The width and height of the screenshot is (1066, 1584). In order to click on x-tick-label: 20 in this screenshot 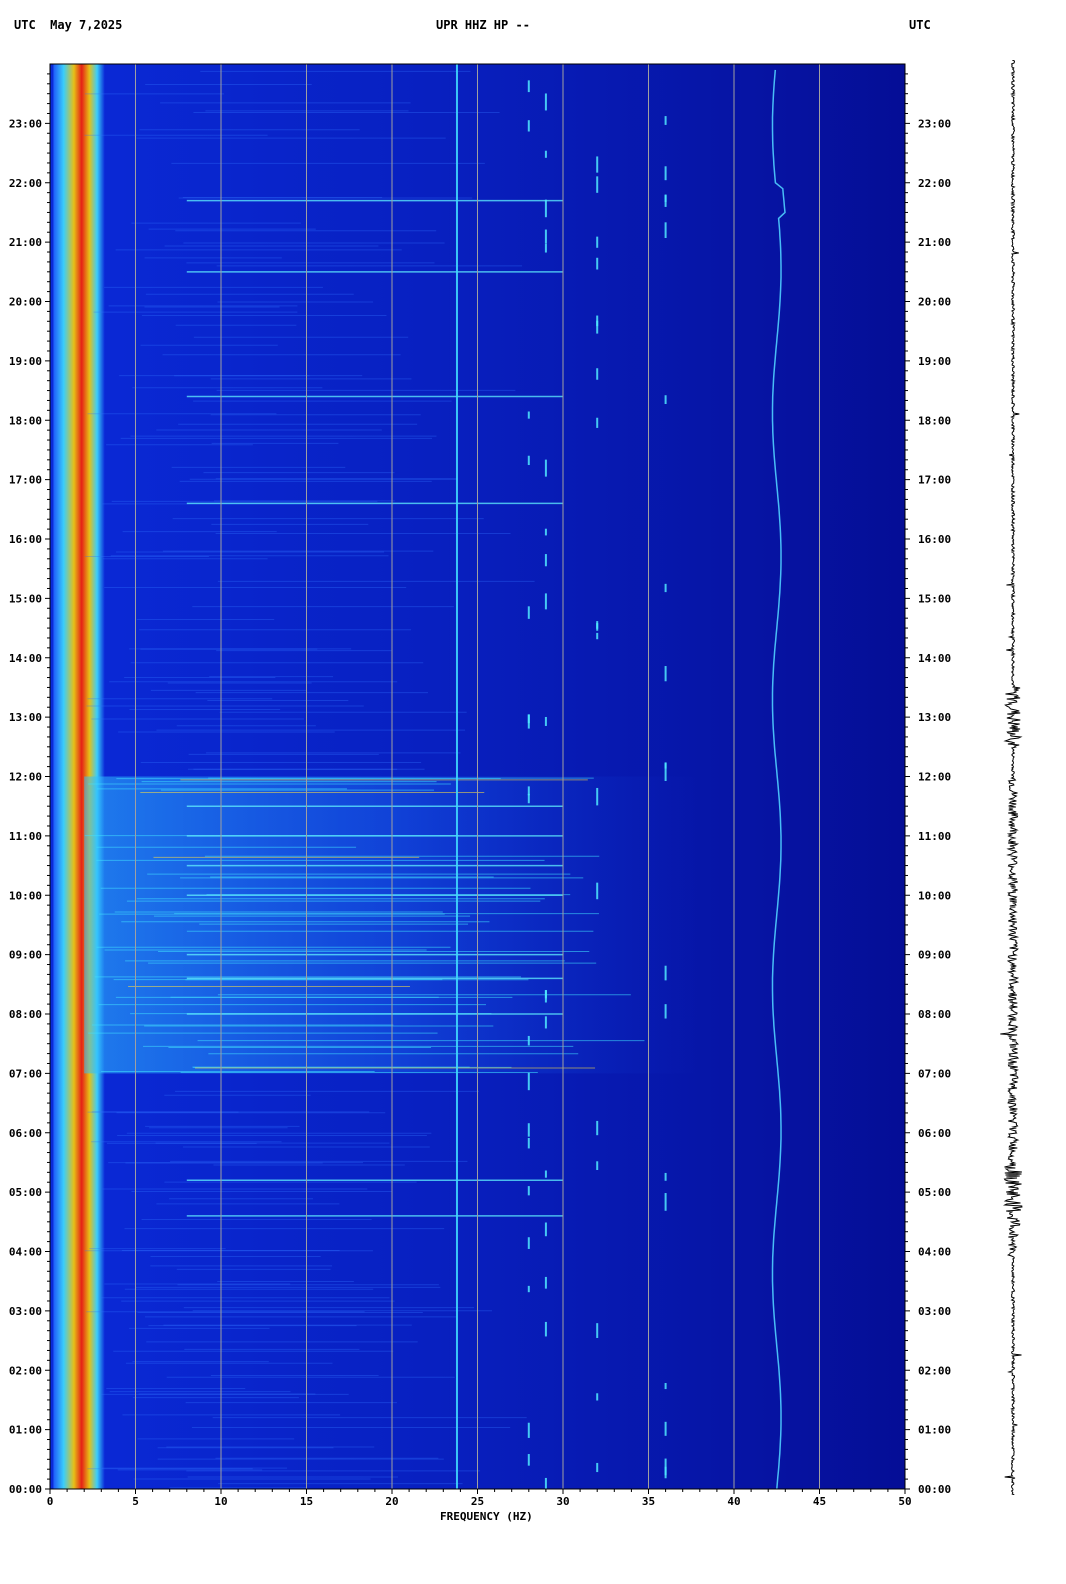, I will do `click(391, 1501)`.